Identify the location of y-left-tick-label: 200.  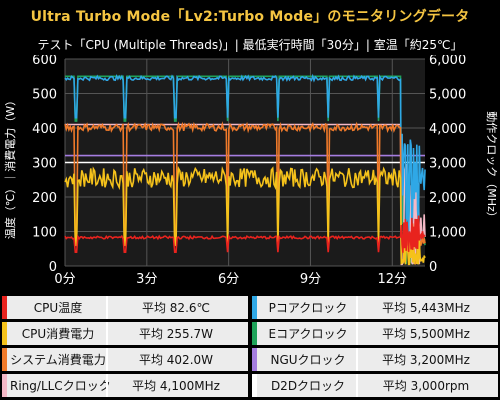
(44, 198).